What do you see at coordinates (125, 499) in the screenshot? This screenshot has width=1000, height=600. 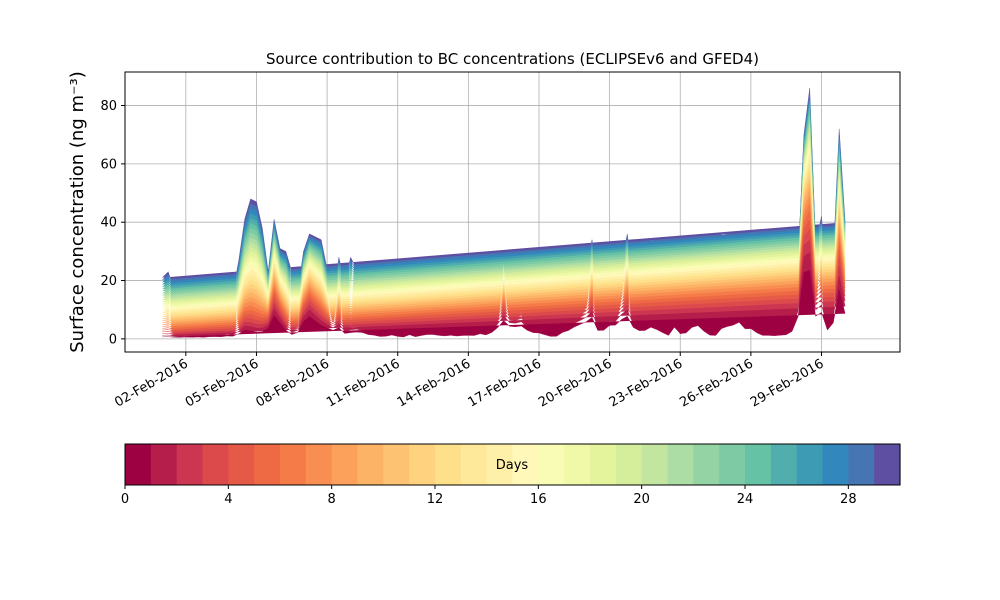 I see `colorbar-tick-label: 0` at bounding box center [125, 499].